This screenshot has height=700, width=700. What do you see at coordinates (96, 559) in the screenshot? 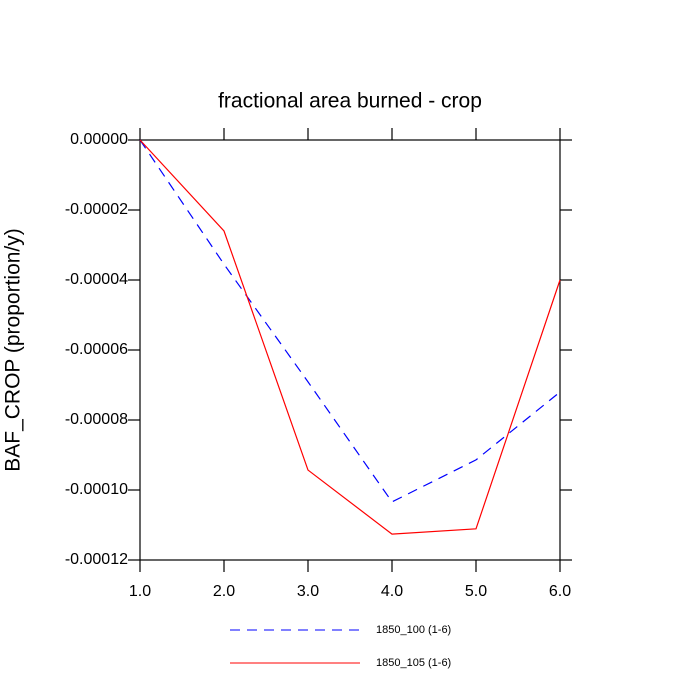
I see `y-tick-label: -0.00012` at bounding box center [96, 559].